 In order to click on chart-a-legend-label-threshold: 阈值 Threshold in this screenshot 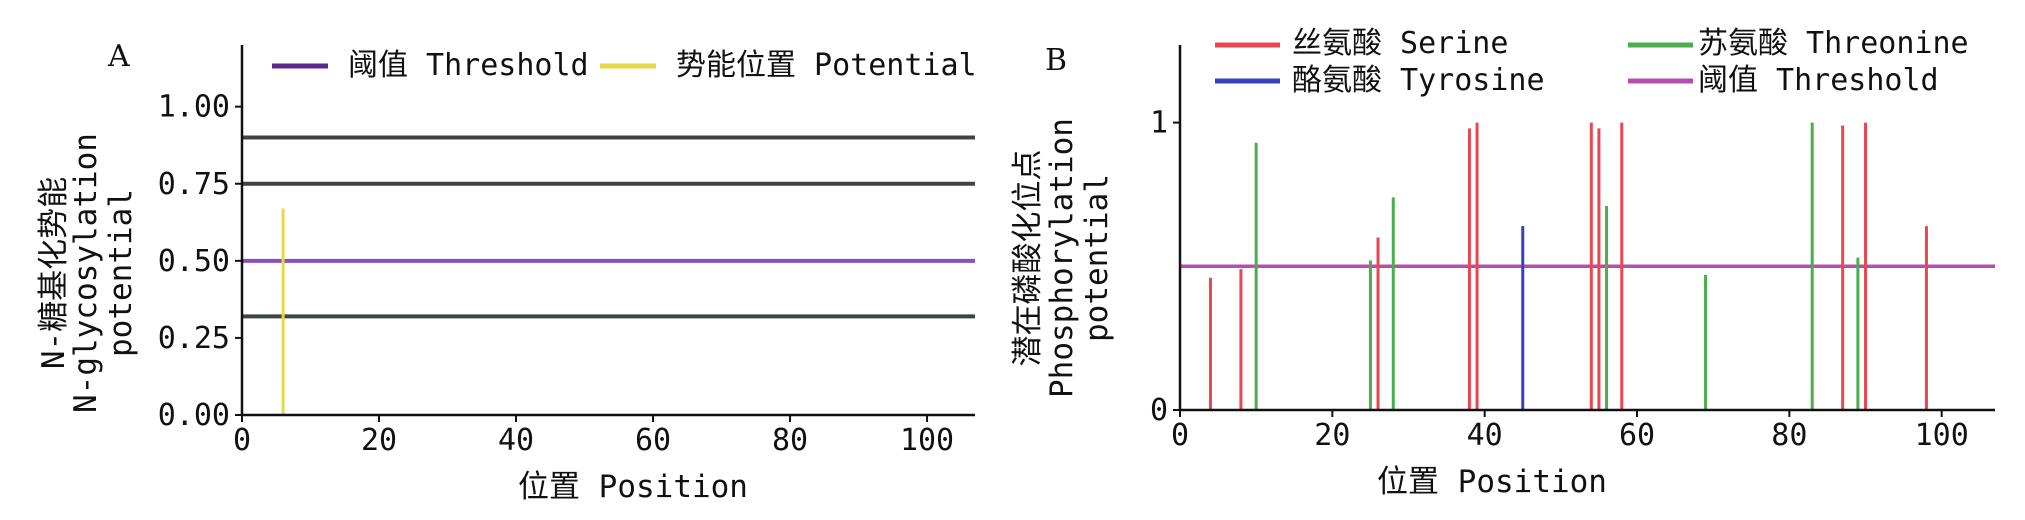, I will do `click(468, 65)`.